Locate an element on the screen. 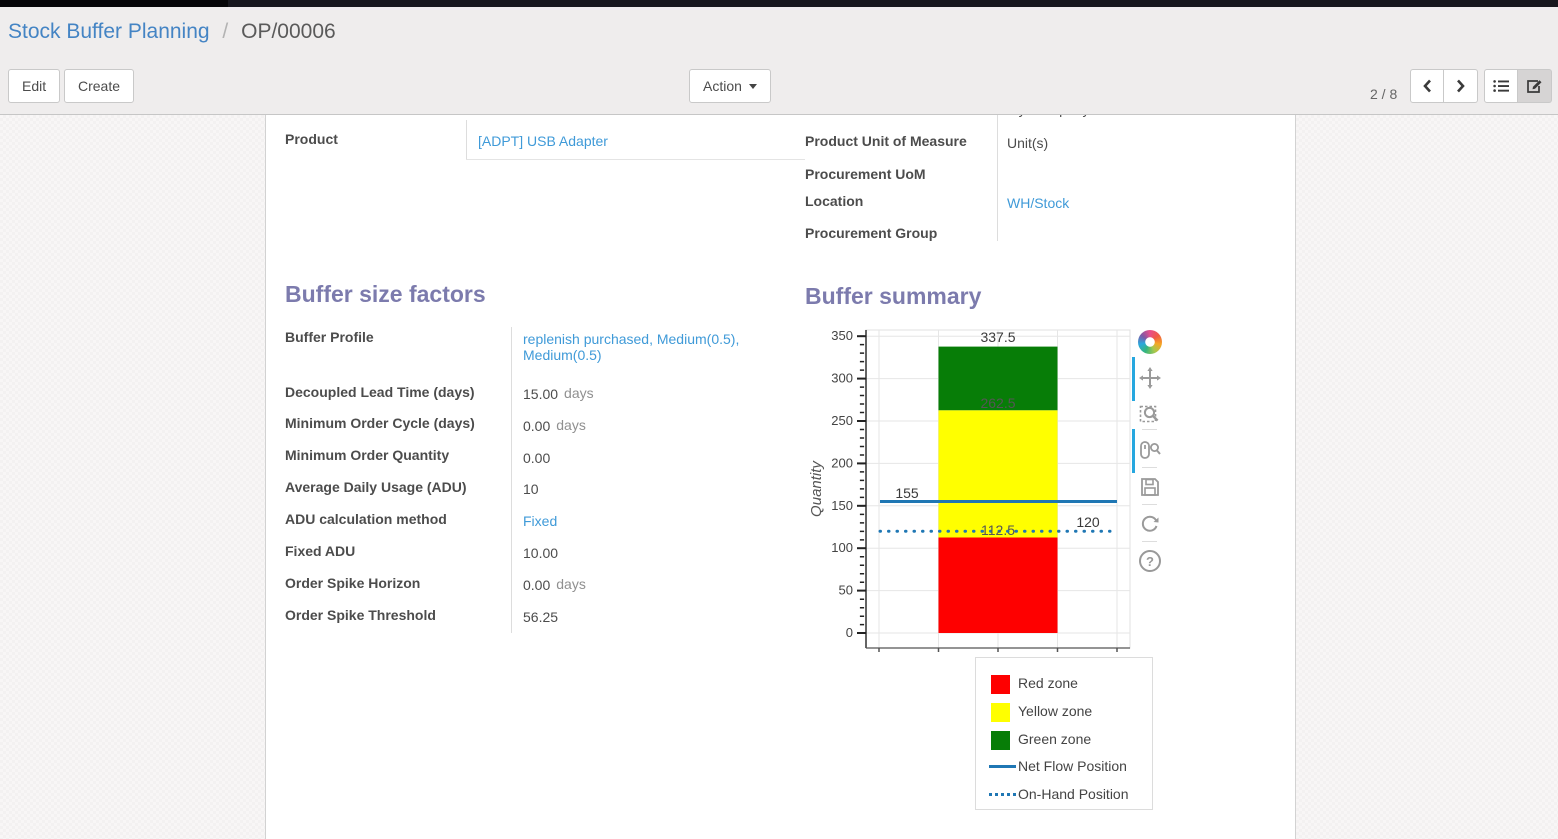 This screenshot has width=1558, height=839. svg-text: 50 is located at coordinates (846, 590).